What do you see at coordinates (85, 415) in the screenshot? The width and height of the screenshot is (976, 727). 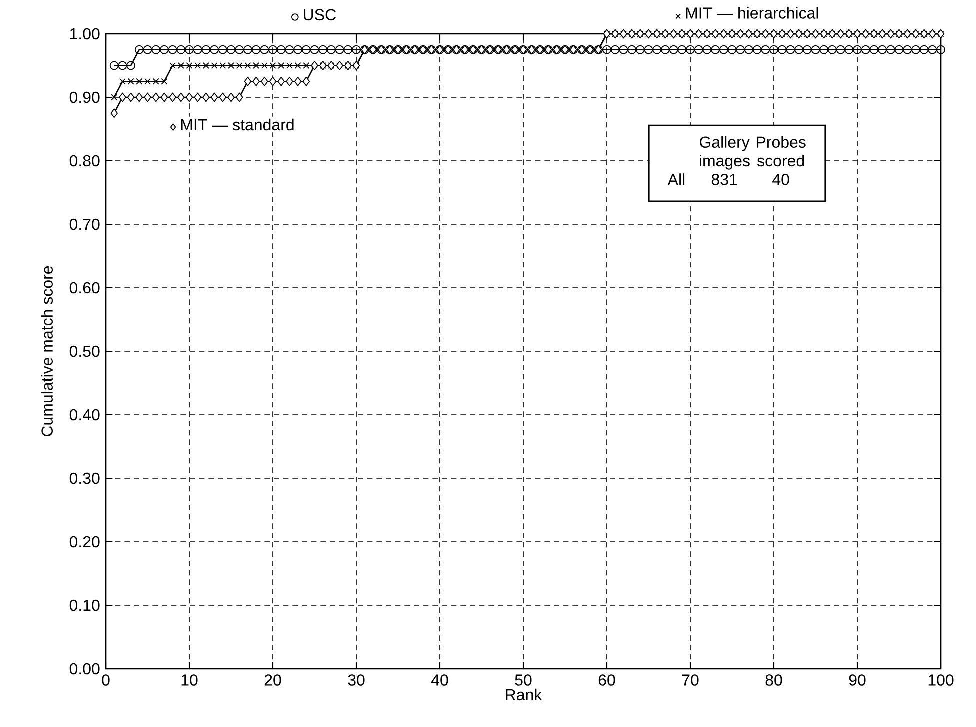 I see `y-tick-label: 0.40` at bounding box center [85, 415].